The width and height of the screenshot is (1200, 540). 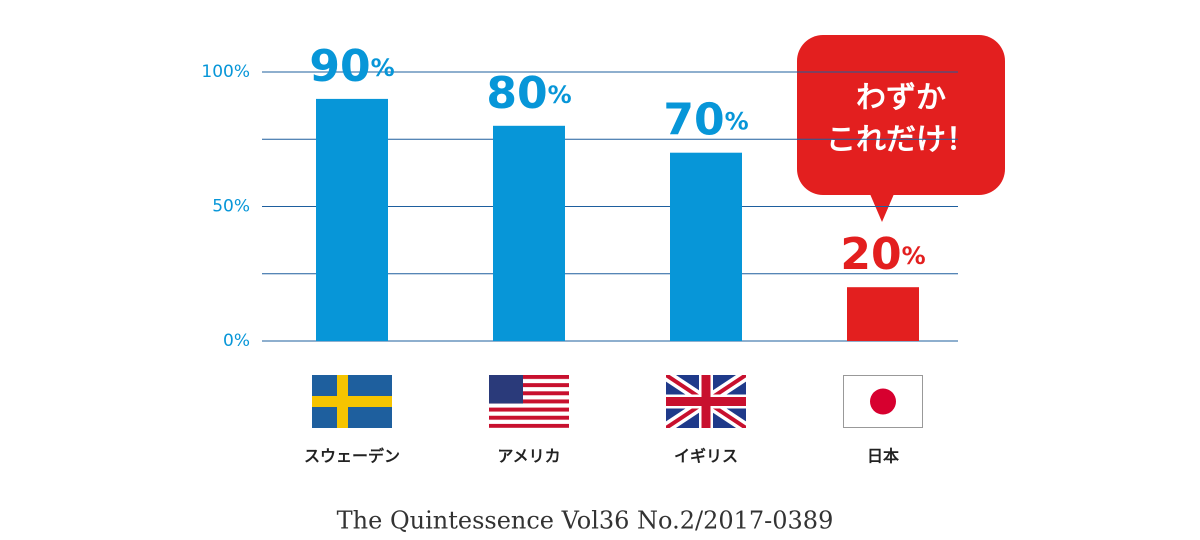 I want to click on value-label: 90%, so click(x=351, y=66).